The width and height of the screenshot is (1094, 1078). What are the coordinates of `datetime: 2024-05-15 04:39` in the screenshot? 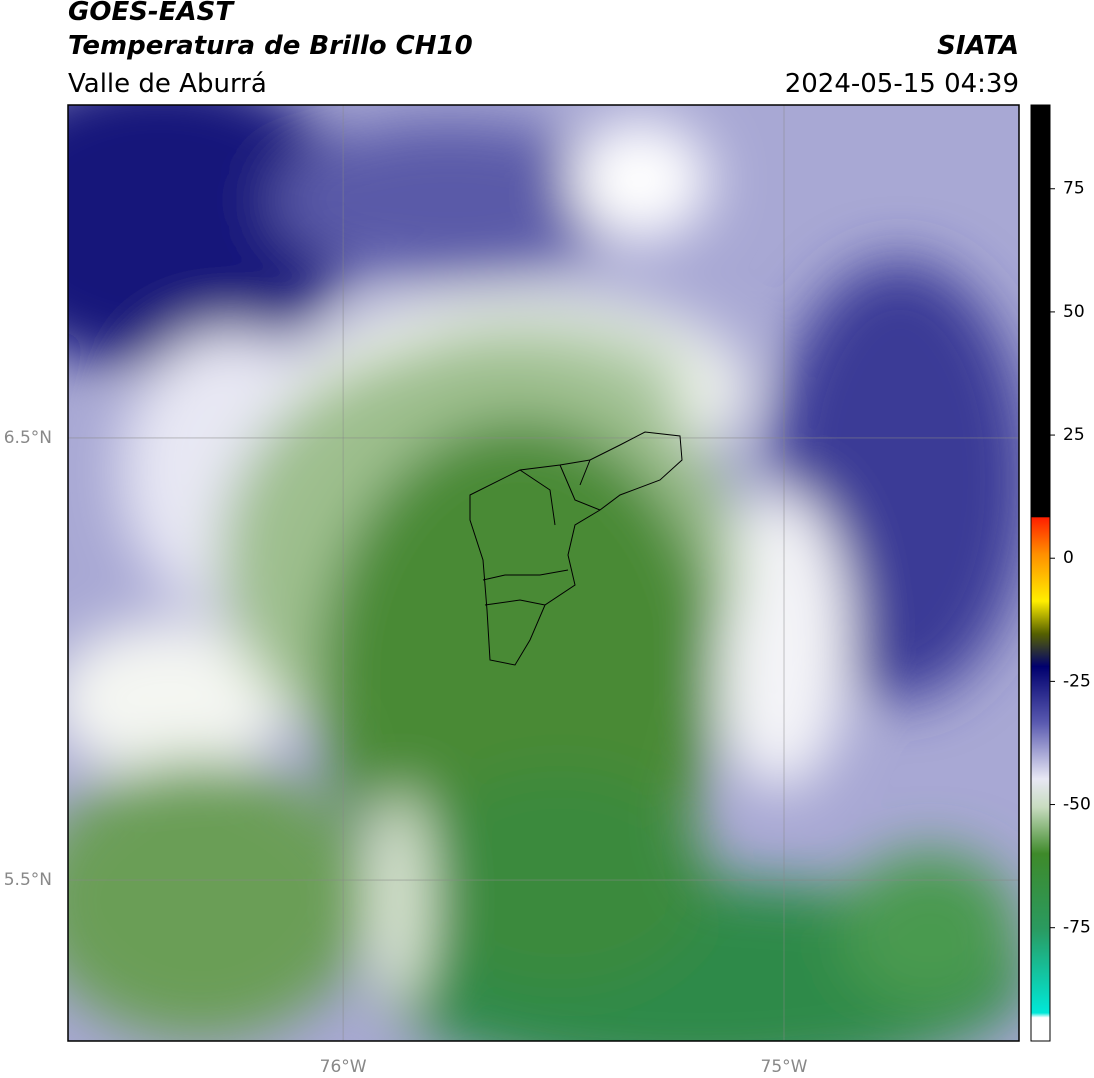 It's located at (902, 84).